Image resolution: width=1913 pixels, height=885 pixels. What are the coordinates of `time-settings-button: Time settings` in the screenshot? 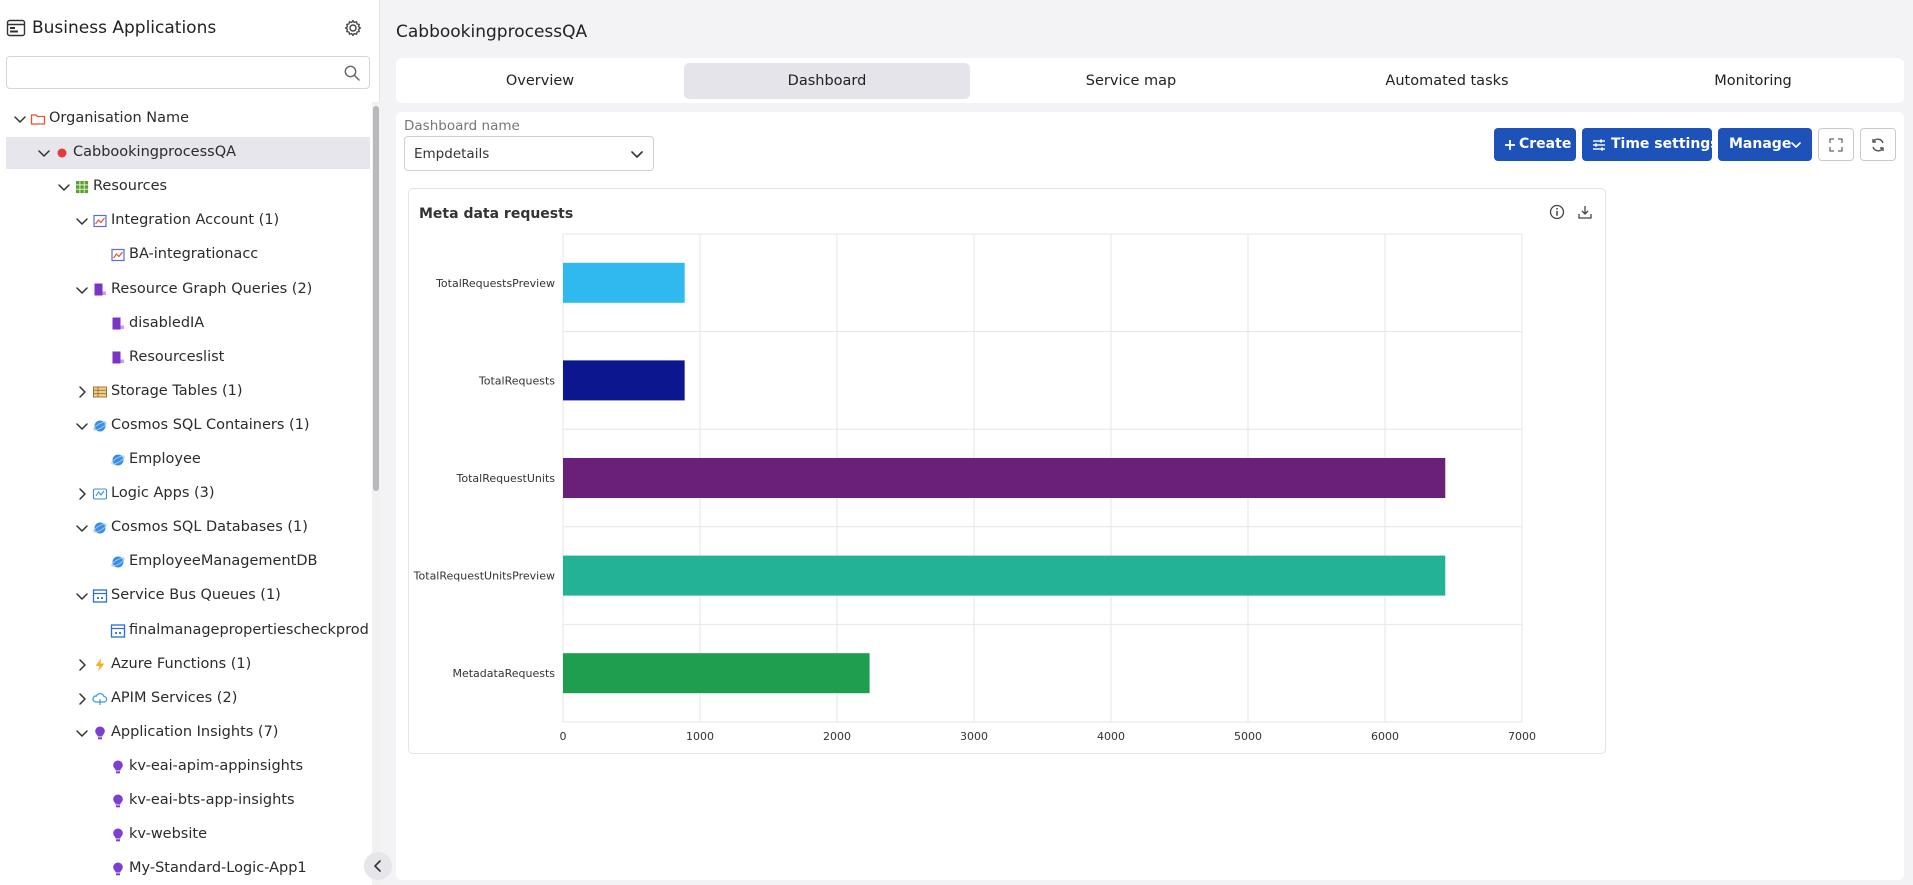 It's located at (1650, 144).